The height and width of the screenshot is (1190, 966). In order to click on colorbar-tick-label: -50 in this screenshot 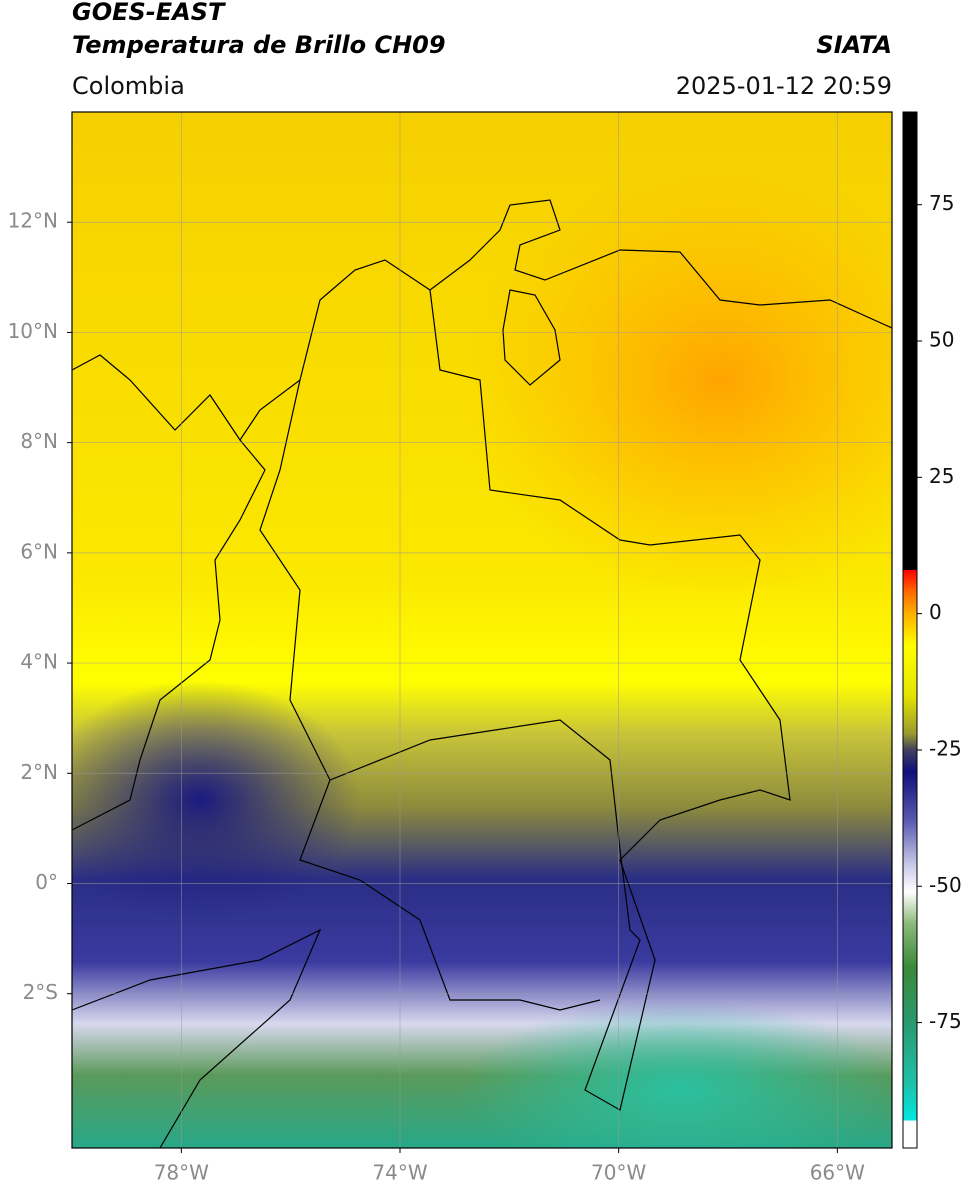, I will do `click(945, 885)`.